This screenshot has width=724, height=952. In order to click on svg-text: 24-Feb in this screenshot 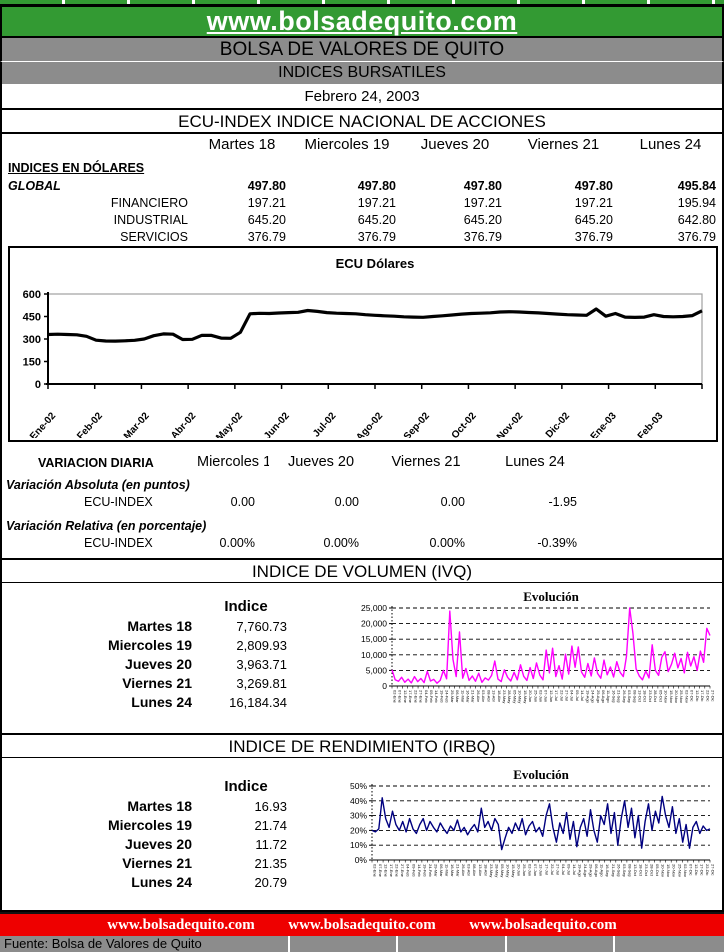, I will do `click(447, 696)`.